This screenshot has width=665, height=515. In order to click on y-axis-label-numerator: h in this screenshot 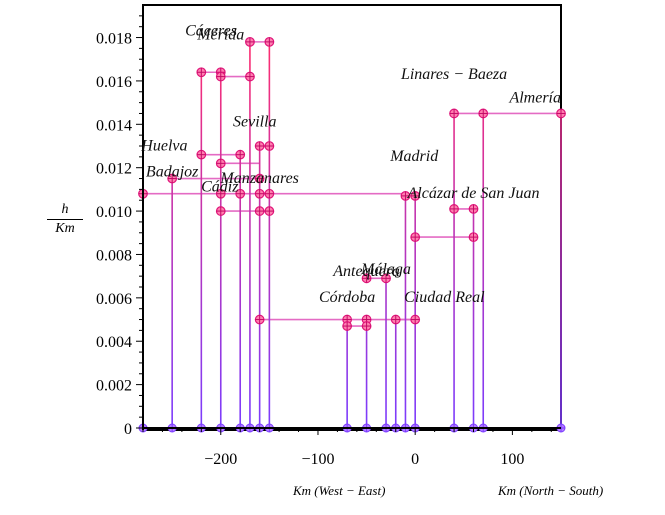, I will do `click(65, 211)`.